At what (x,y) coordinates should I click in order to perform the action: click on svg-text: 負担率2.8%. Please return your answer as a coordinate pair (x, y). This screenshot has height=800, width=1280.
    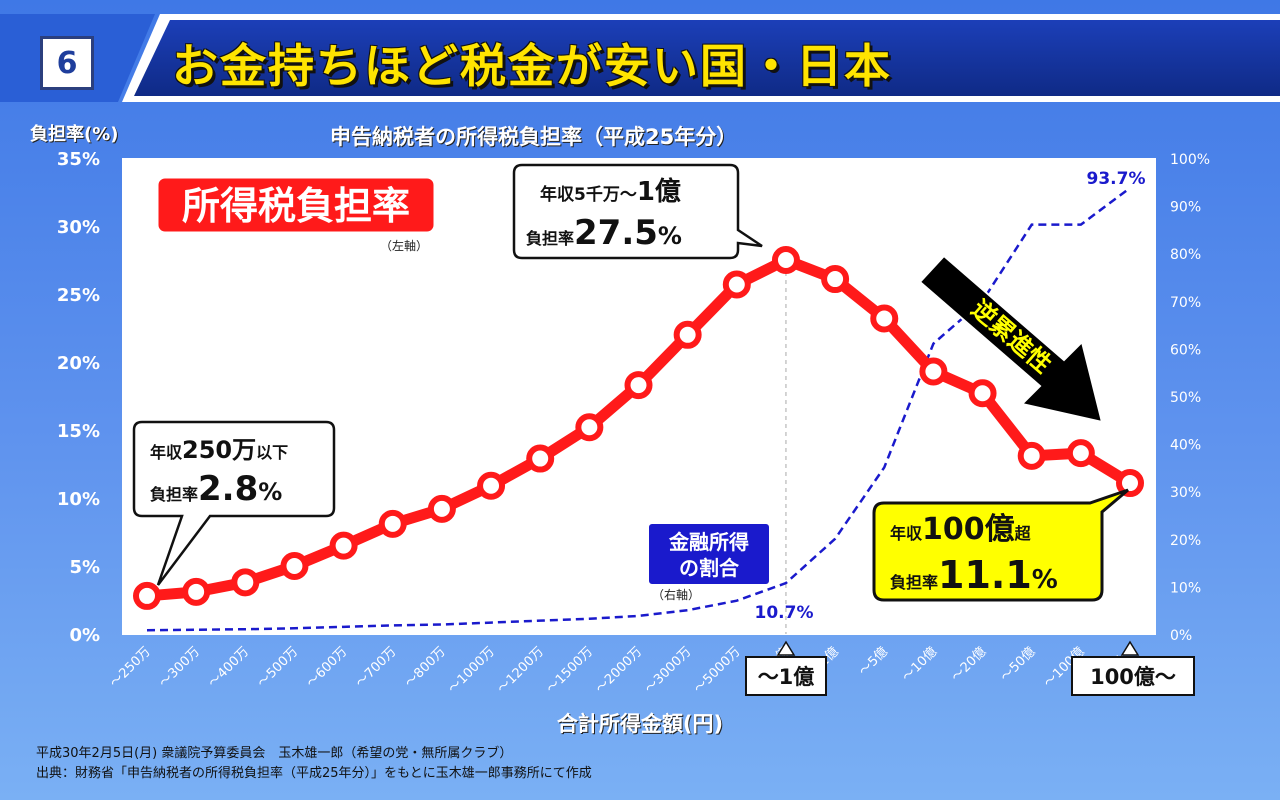
    Looking at the image, I should click on (216, 489).